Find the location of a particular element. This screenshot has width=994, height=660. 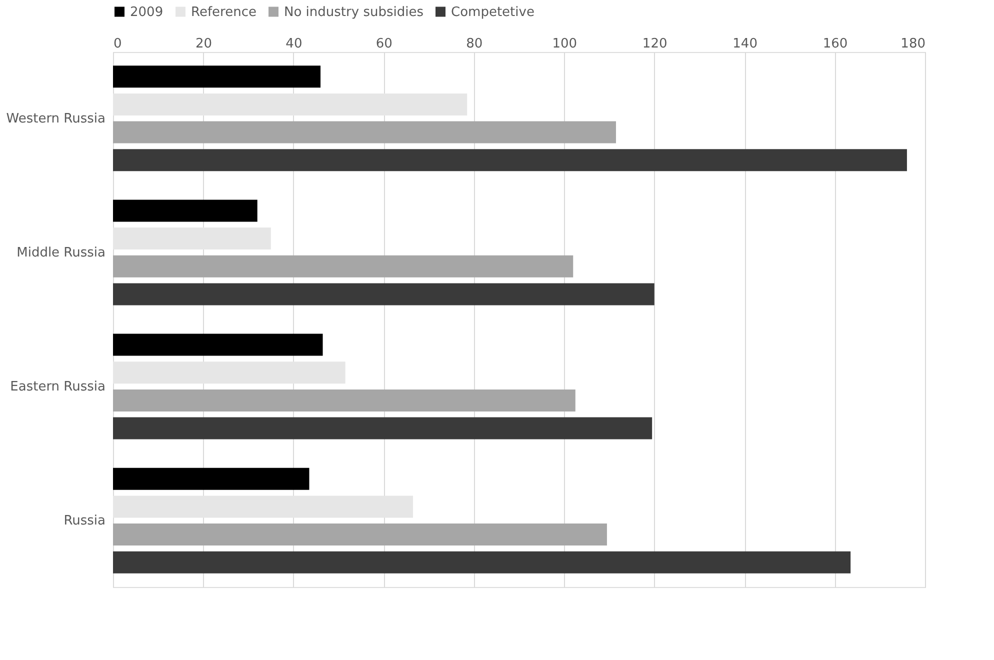

y-tick-label: Middle Russia is located at coordinates (61, 252).